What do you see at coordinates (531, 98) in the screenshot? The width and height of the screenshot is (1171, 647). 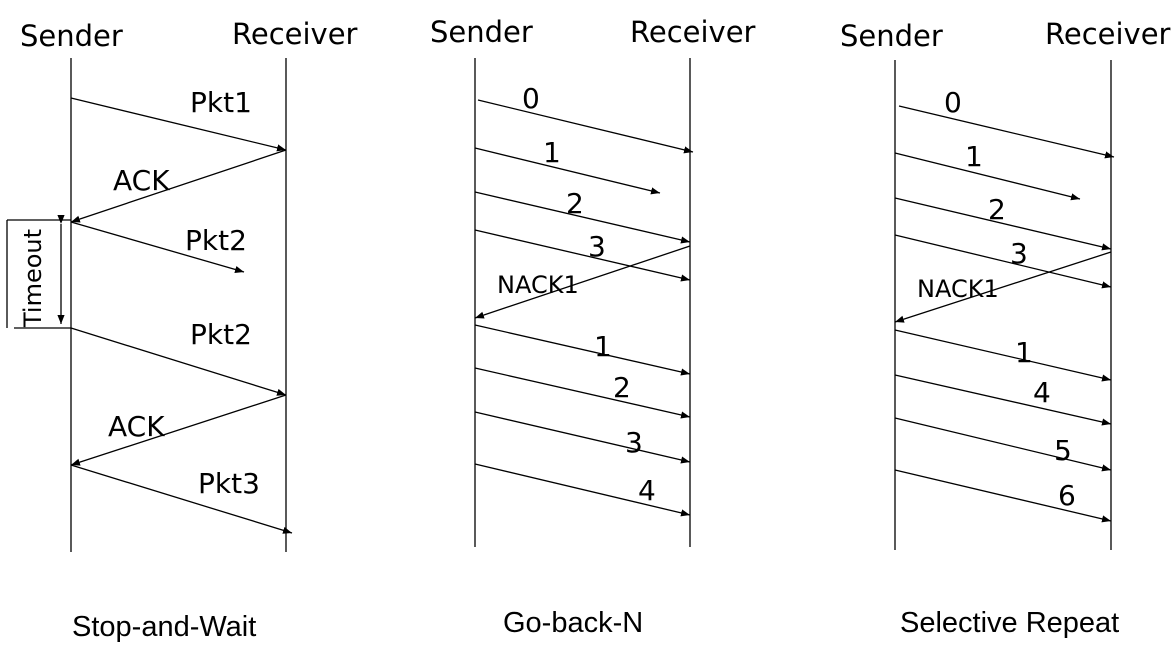 I see `gbn-msg-0-label: 0` at bounding box center [531, 98].